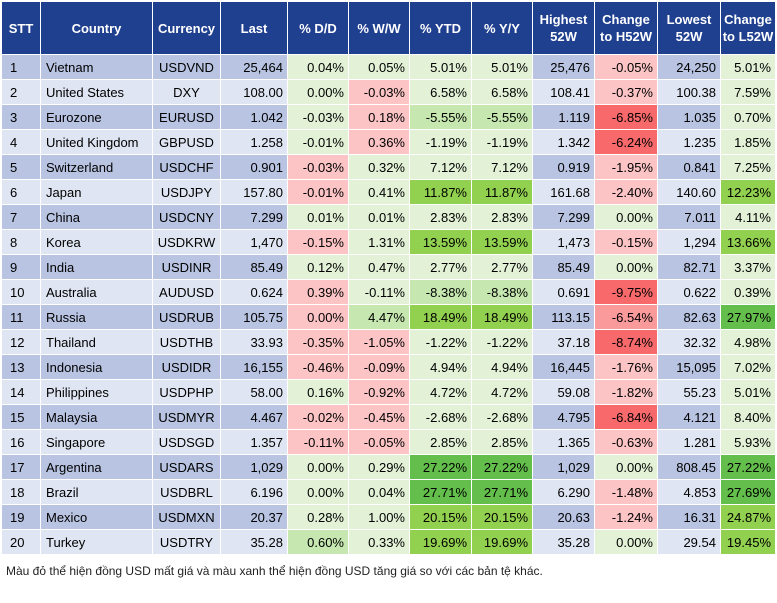  I want to click on cell-change-l52w: 3.37%, so click(748, 267).